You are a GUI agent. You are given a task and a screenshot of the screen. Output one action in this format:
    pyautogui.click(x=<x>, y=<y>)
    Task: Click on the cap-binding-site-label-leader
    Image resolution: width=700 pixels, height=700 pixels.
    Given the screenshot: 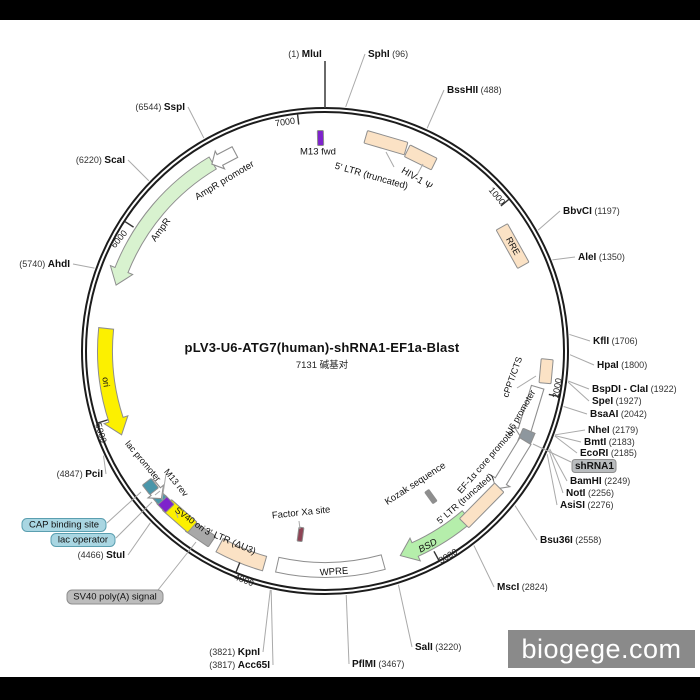 What is the action you would take?
    pyautogui.click(x=124, y=507)
    